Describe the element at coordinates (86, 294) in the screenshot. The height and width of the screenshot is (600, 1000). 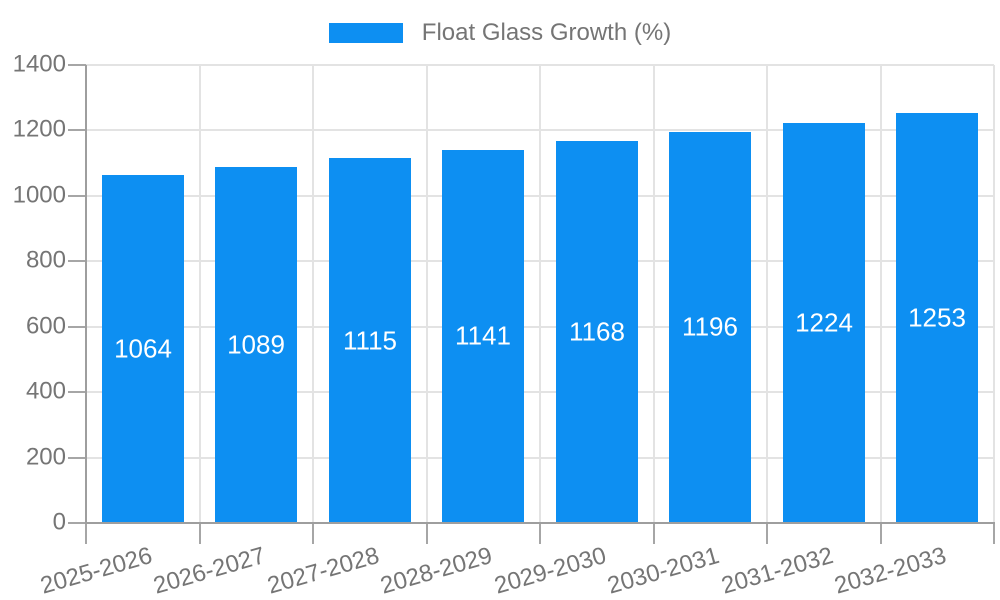
I see `y-axis-line` at that location.